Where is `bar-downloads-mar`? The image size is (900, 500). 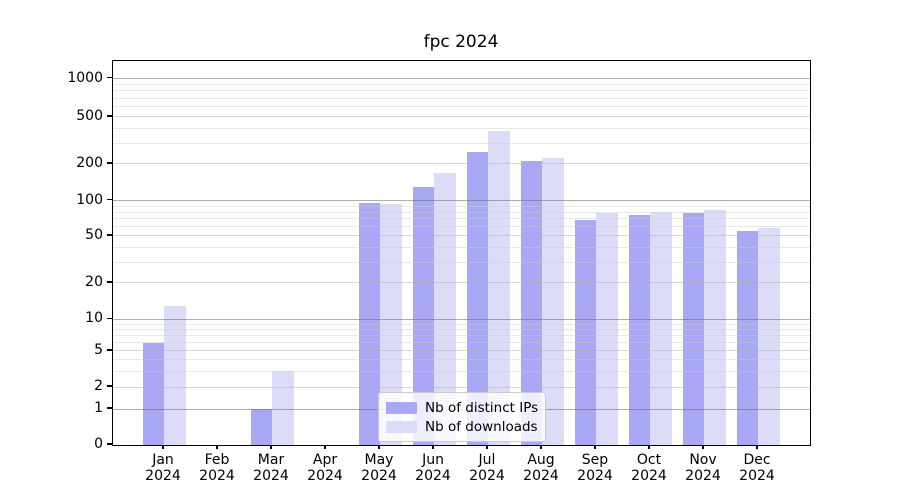 bar-downloads-mar is located at coordinates (283, 408).